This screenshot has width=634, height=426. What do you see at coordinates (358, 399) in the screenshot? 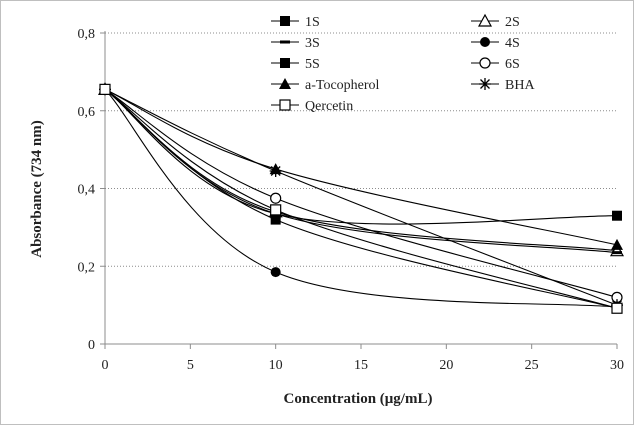
I see `x-axis-title: Concentration (μg/mL)` at bounding box center [358, 399].